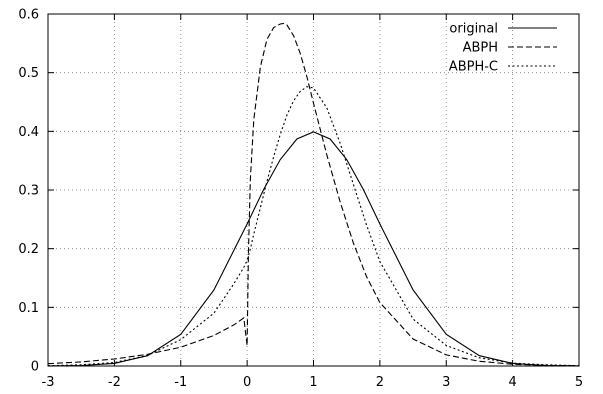  I want to click on y-tick-label: 0.1, so click(28, 308).